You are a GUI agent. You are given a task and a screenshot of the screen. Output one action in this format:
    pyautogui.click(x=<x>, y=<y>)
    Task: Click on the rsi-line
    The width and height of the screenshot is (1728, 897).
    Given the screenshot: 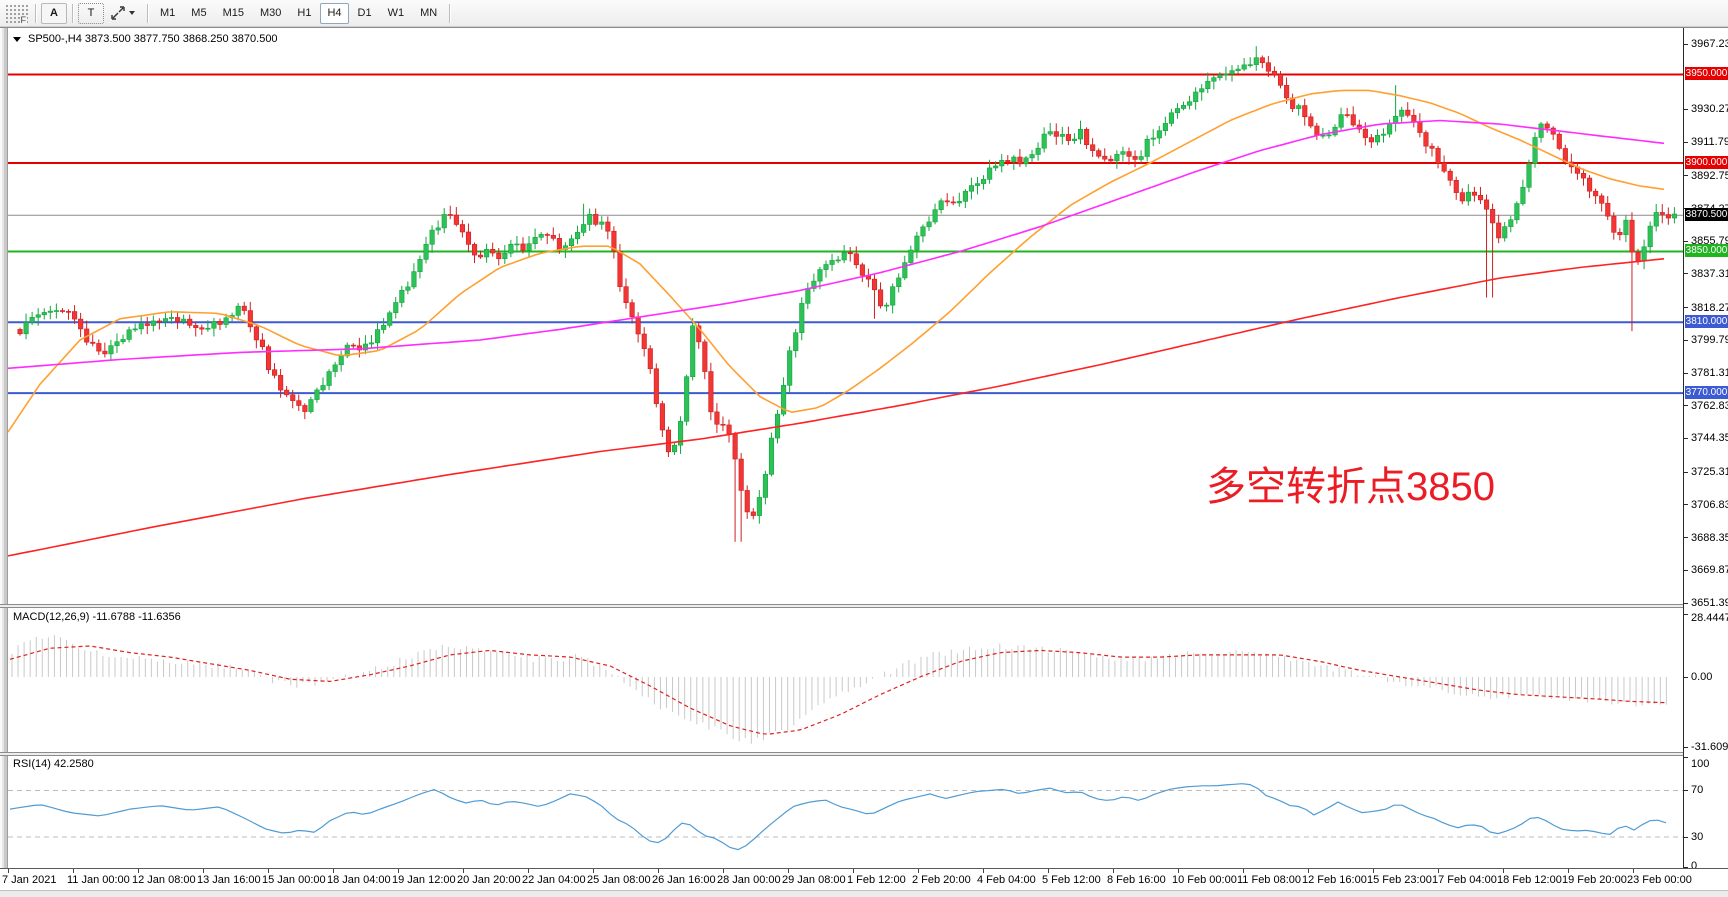 What is the action you would take?
    pyautogui.click(x=838, y=817)
    